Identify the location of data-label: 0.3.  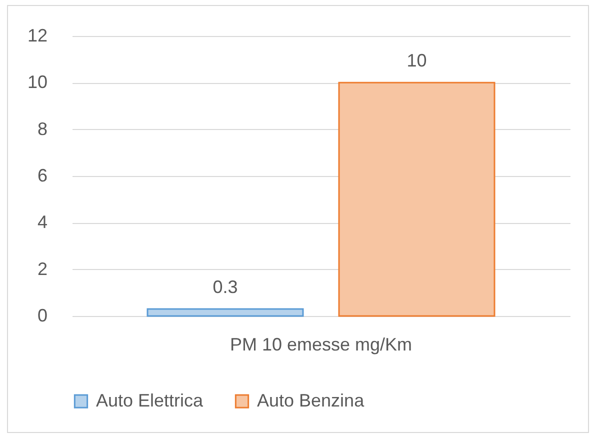
(225, 287).